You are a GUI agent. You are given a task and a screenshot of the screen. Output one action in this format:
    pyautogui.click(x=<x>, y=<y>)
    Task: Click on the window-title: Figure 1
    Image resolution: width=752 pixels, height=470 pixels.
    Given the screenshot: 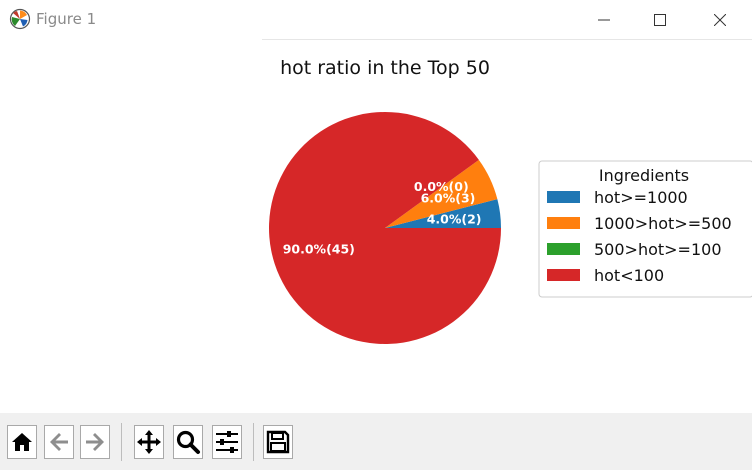 What is the action you would take?
    pyautogui.click(x=66, y=19)
    